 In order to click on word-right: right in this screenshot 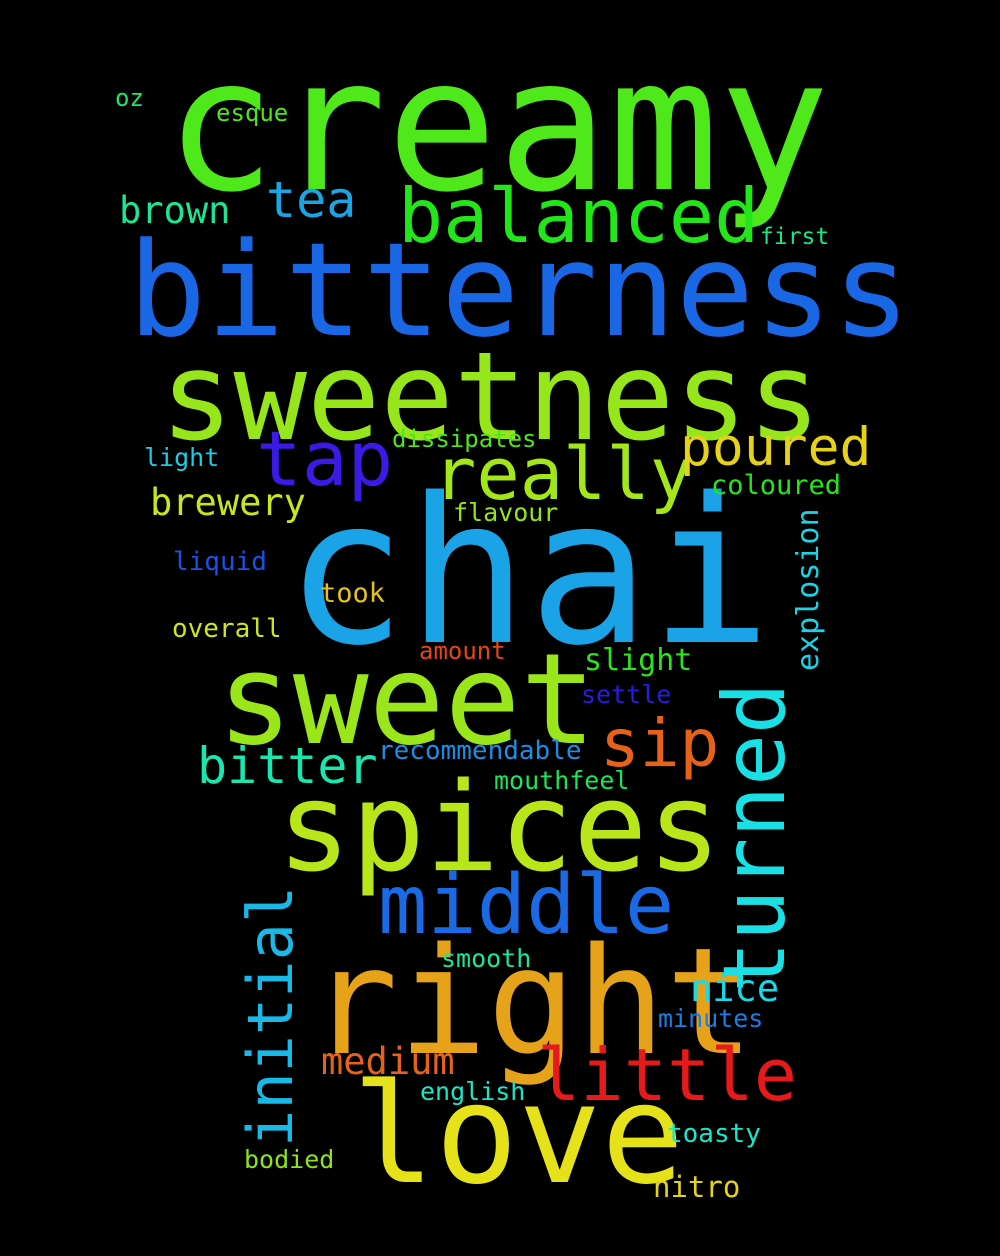, I will do `click(532, 1002)`.